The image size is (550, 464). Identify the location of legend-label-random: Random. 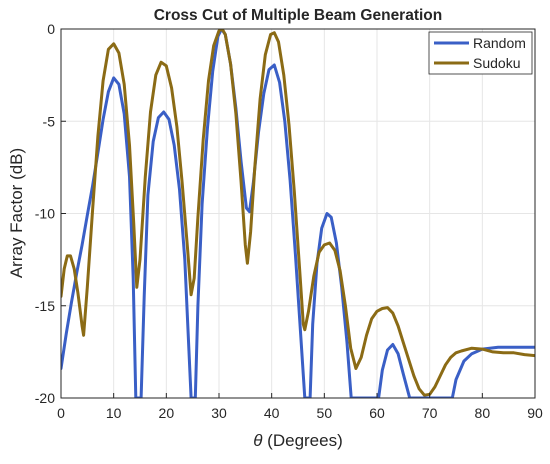
(499, 43).